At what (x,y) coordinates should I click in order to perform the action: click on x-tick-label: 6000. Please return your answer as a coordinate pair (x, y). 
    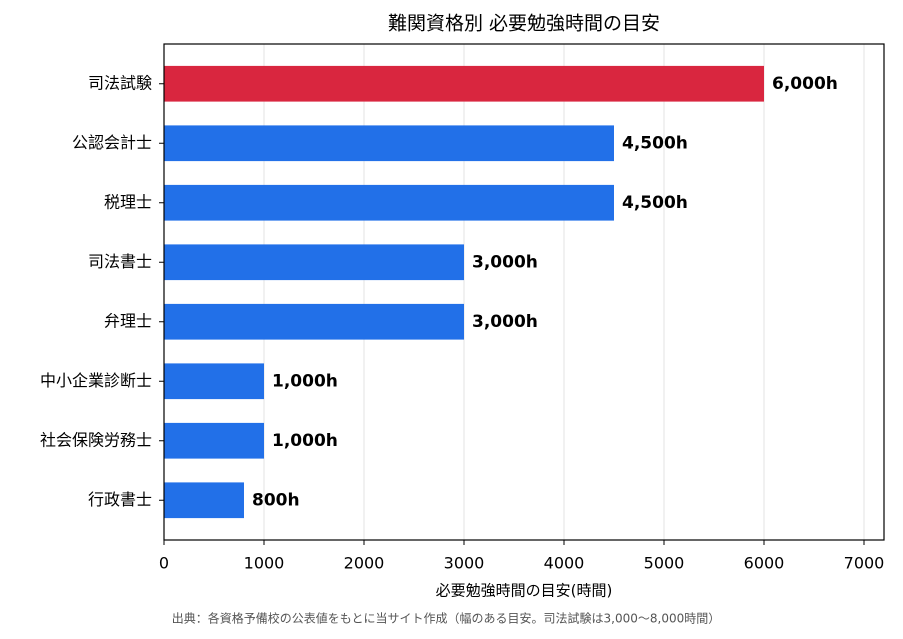
    Looking at the image, I should click on (764, 563).